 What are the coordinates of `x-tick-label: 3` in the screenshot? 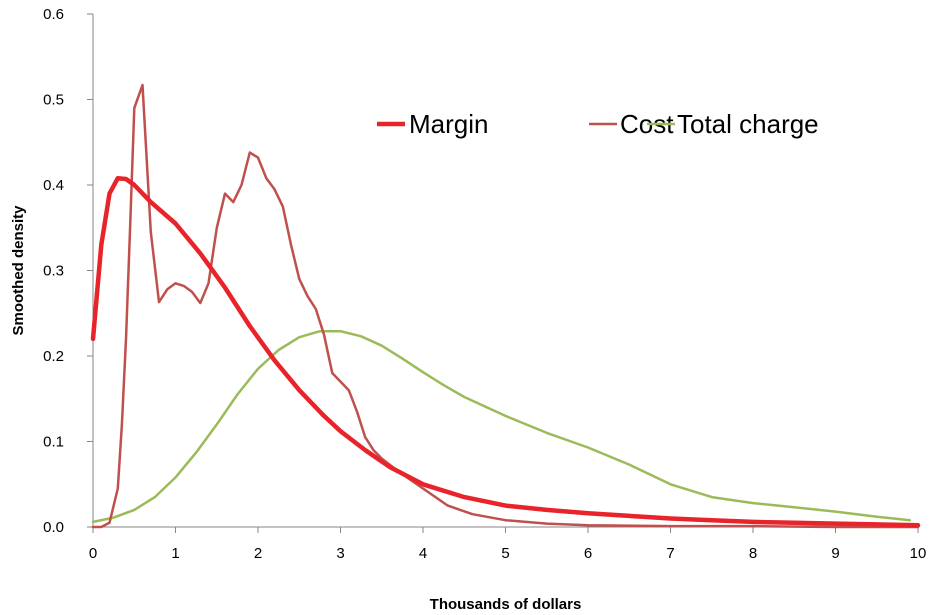 It's located at (340, 553).